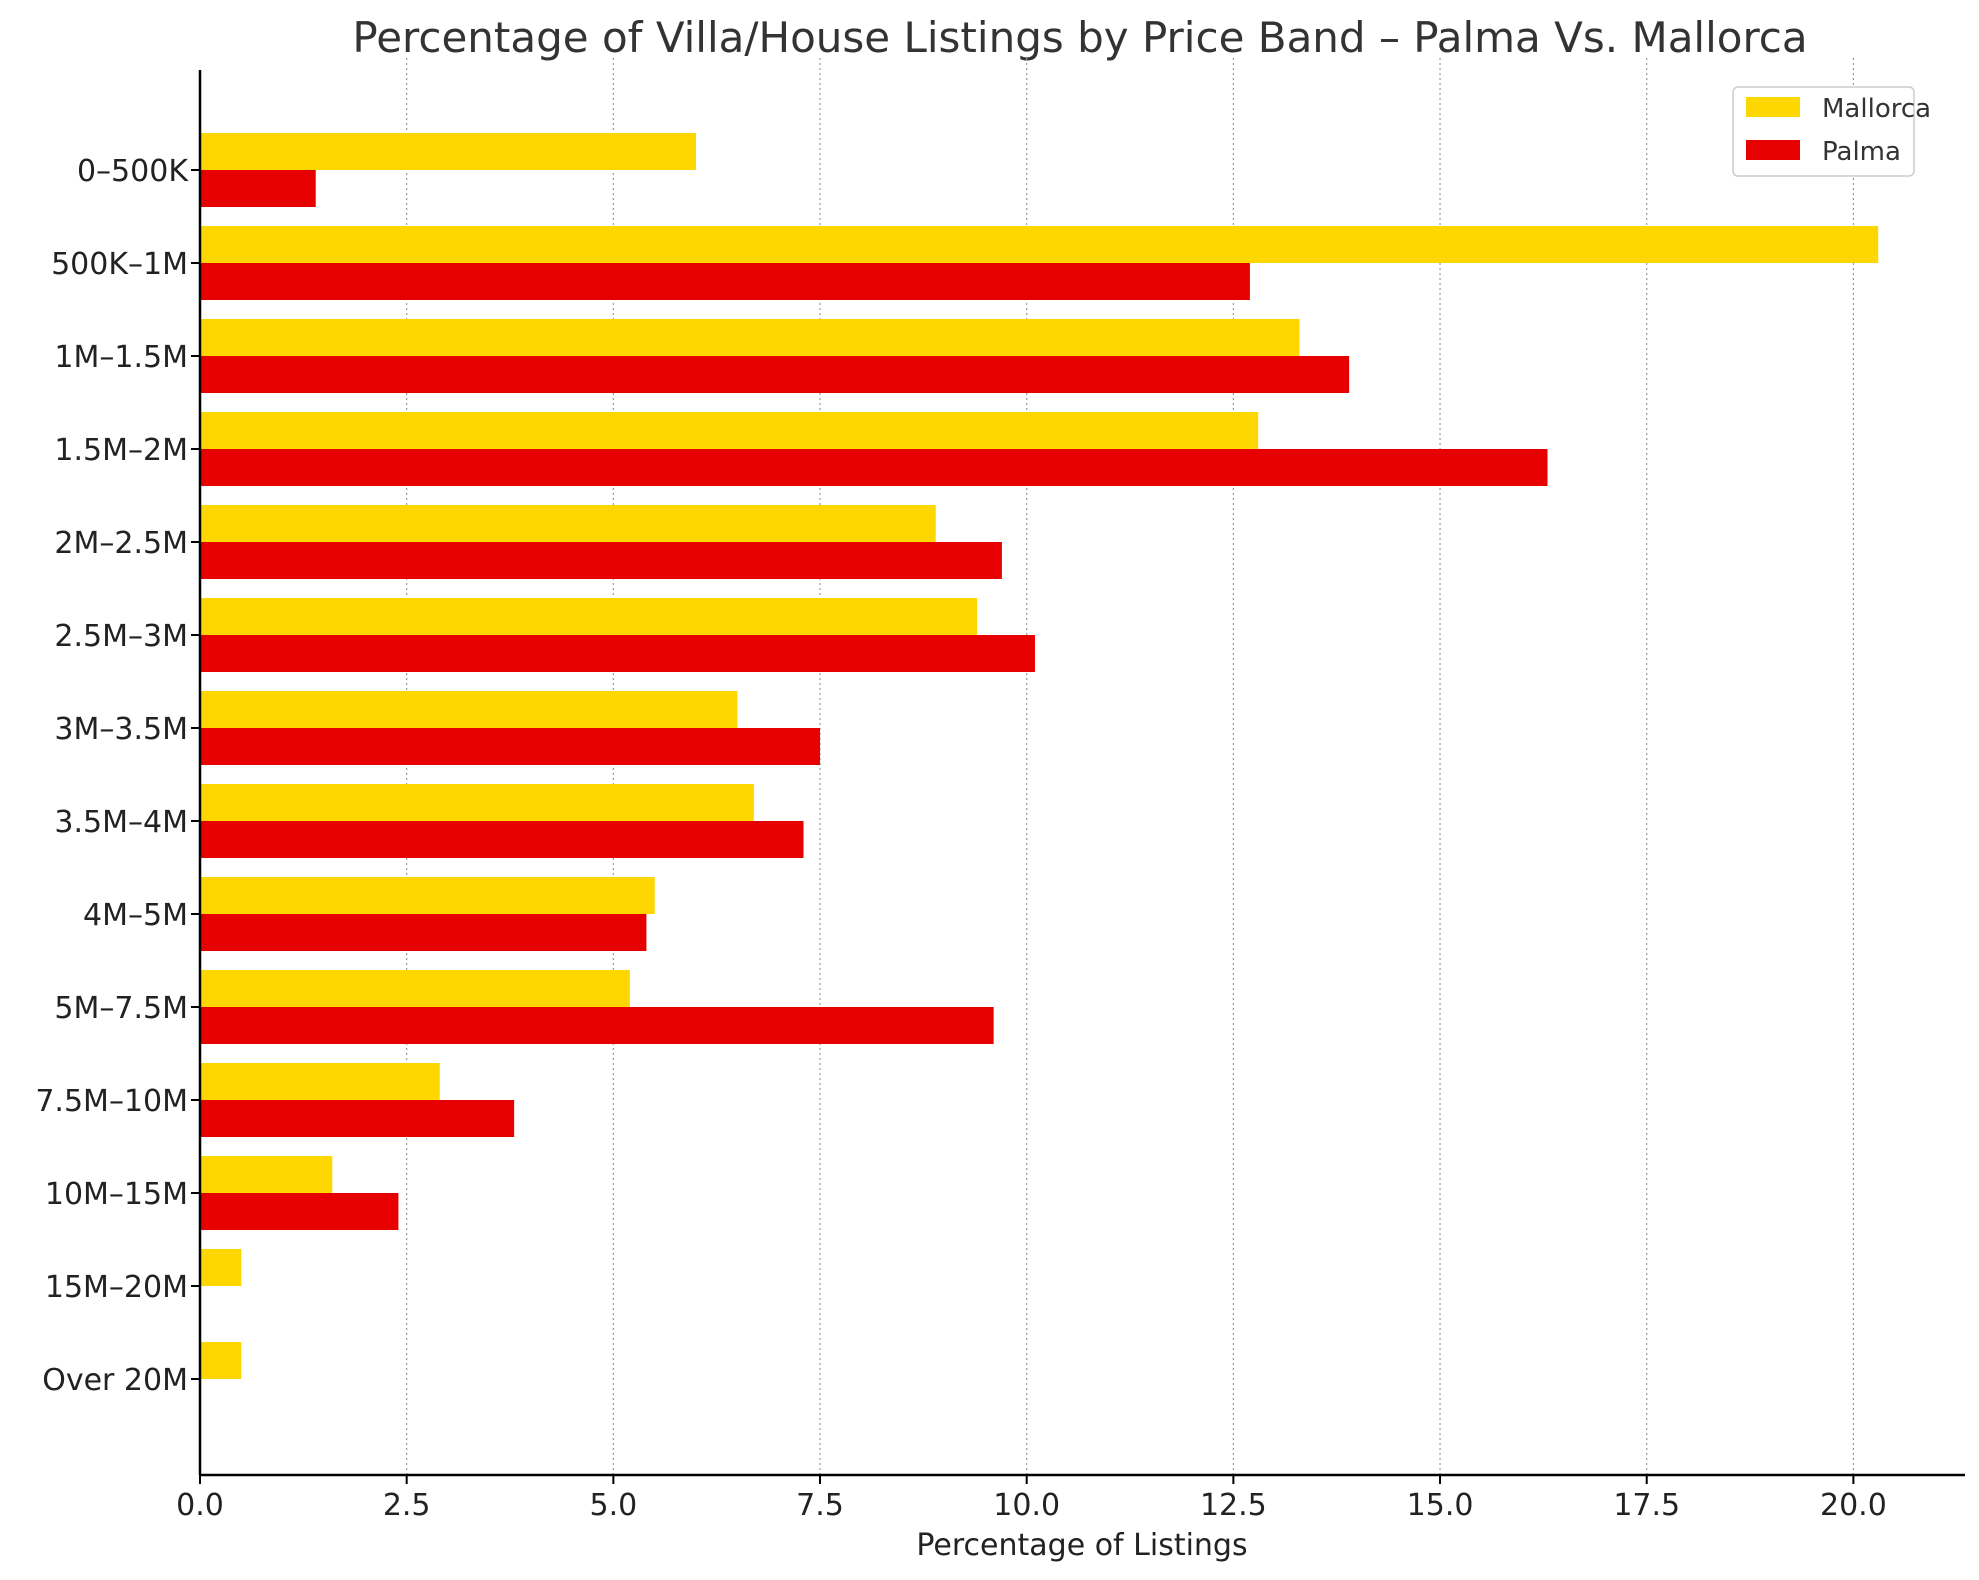 The width and height of the screenshot is (1979, 1580). Describe the element at coordinates (121, 729) in the screenshot. I see `y-tick-label: 3M–3.5M` at that location.